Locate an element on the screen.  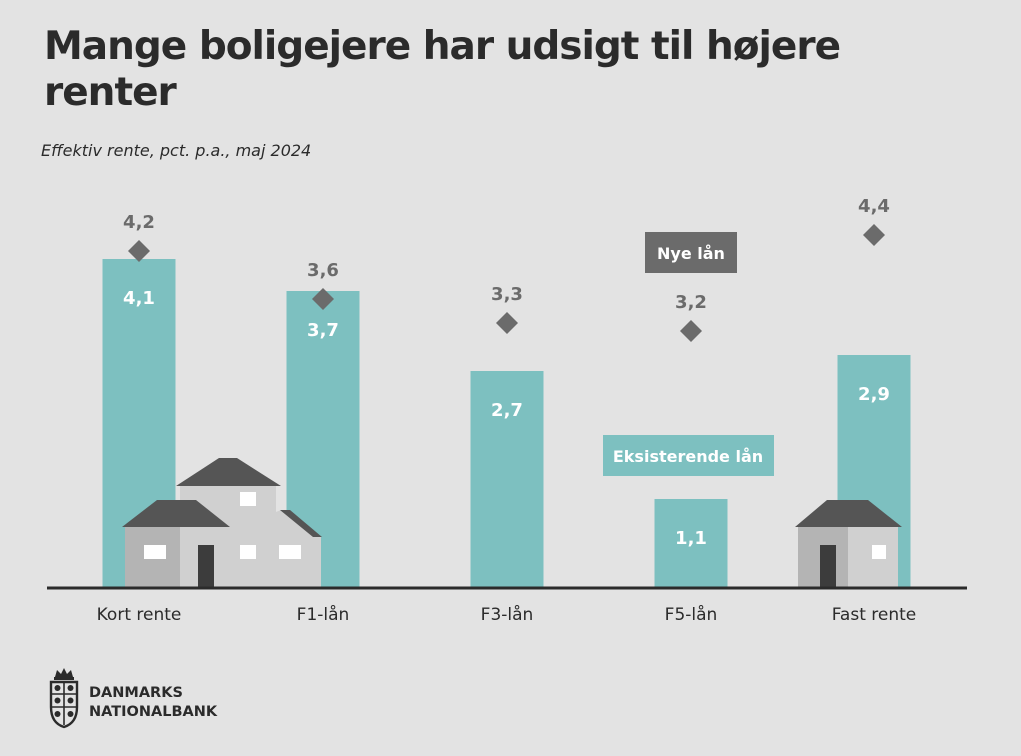
house-front-left-icon-door is located at coordinates (206, 566).